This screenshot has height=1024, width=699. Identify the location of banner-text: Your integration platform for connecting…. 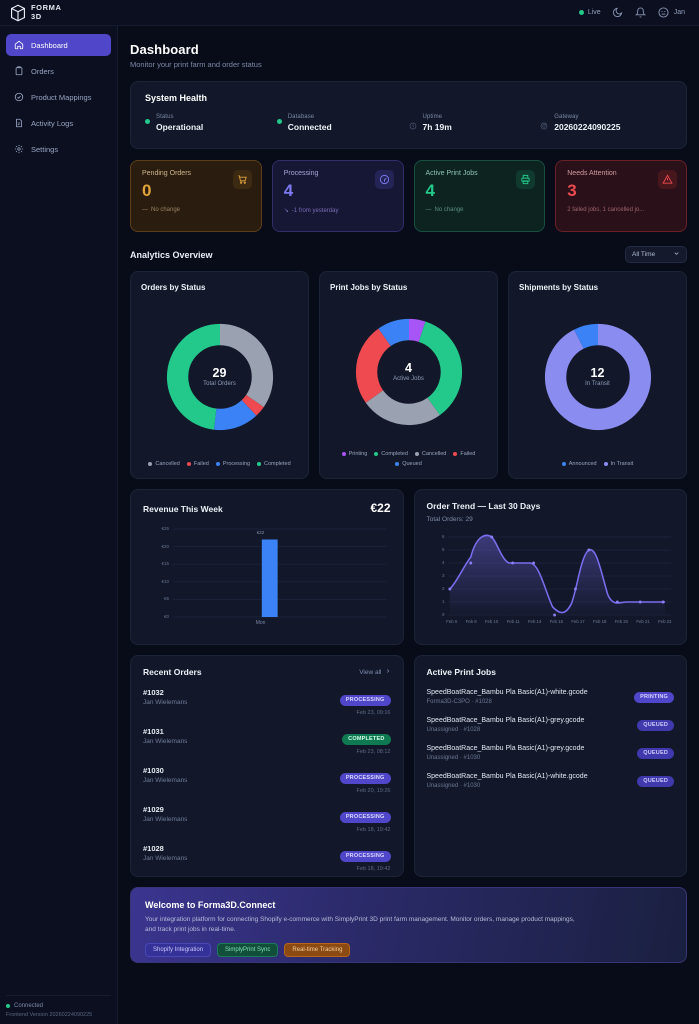
(360, 924).